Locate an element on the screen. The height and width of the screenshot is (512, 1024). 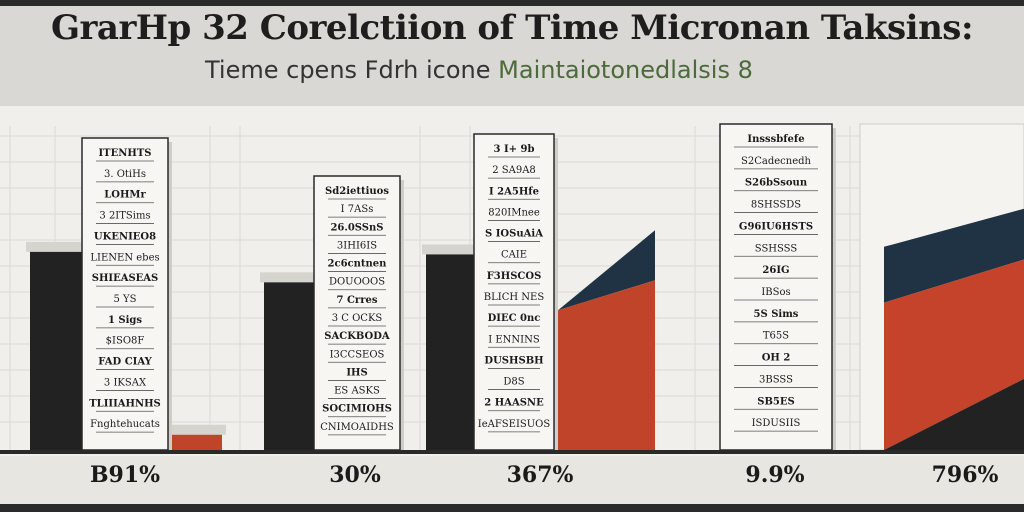
label-line: S26bSsoun is located at coordinates (776, 183).